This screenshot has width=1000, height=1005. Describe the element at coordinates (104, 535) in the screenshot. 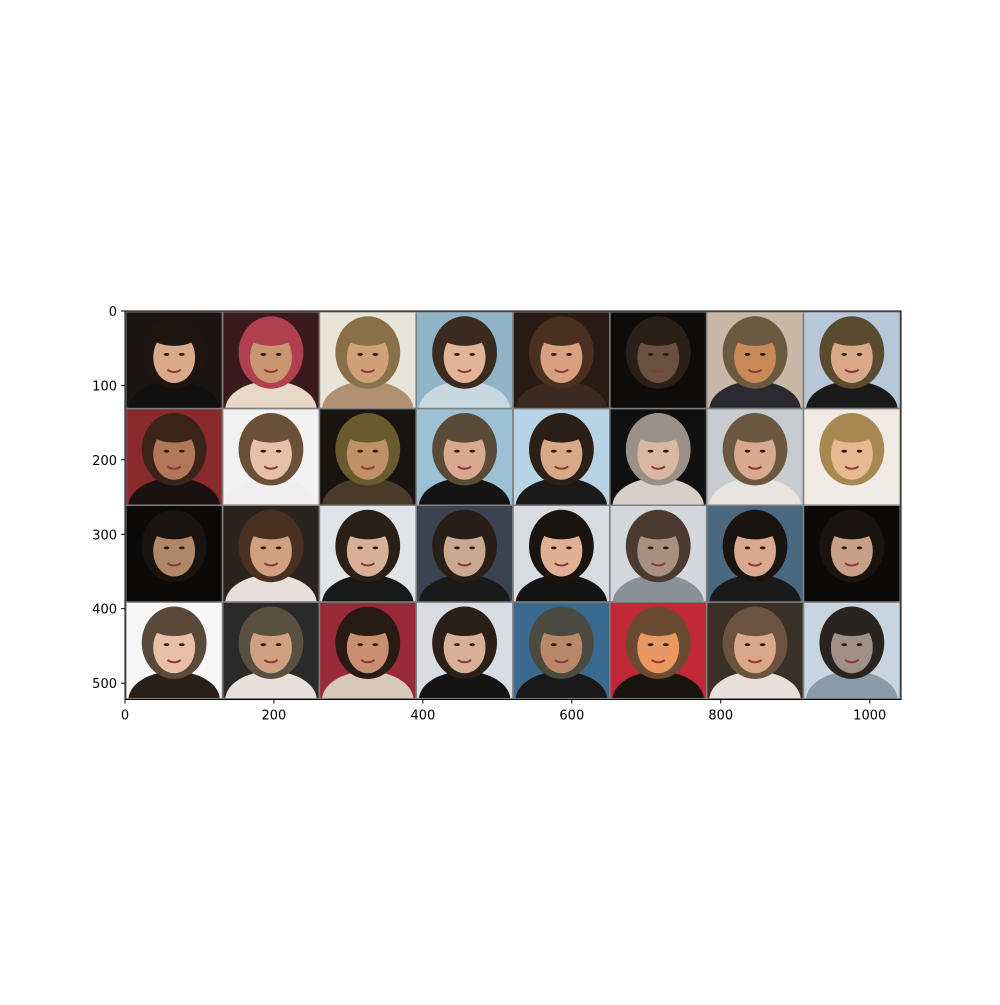

I see `y-tick-label: 300` at that location.